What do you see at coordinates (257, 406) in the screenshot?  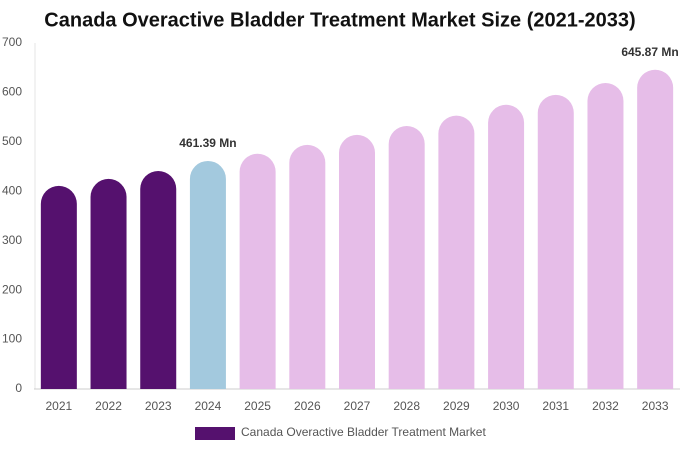 I see `x-tick-label: 2025` at bounding box center [257, 406].